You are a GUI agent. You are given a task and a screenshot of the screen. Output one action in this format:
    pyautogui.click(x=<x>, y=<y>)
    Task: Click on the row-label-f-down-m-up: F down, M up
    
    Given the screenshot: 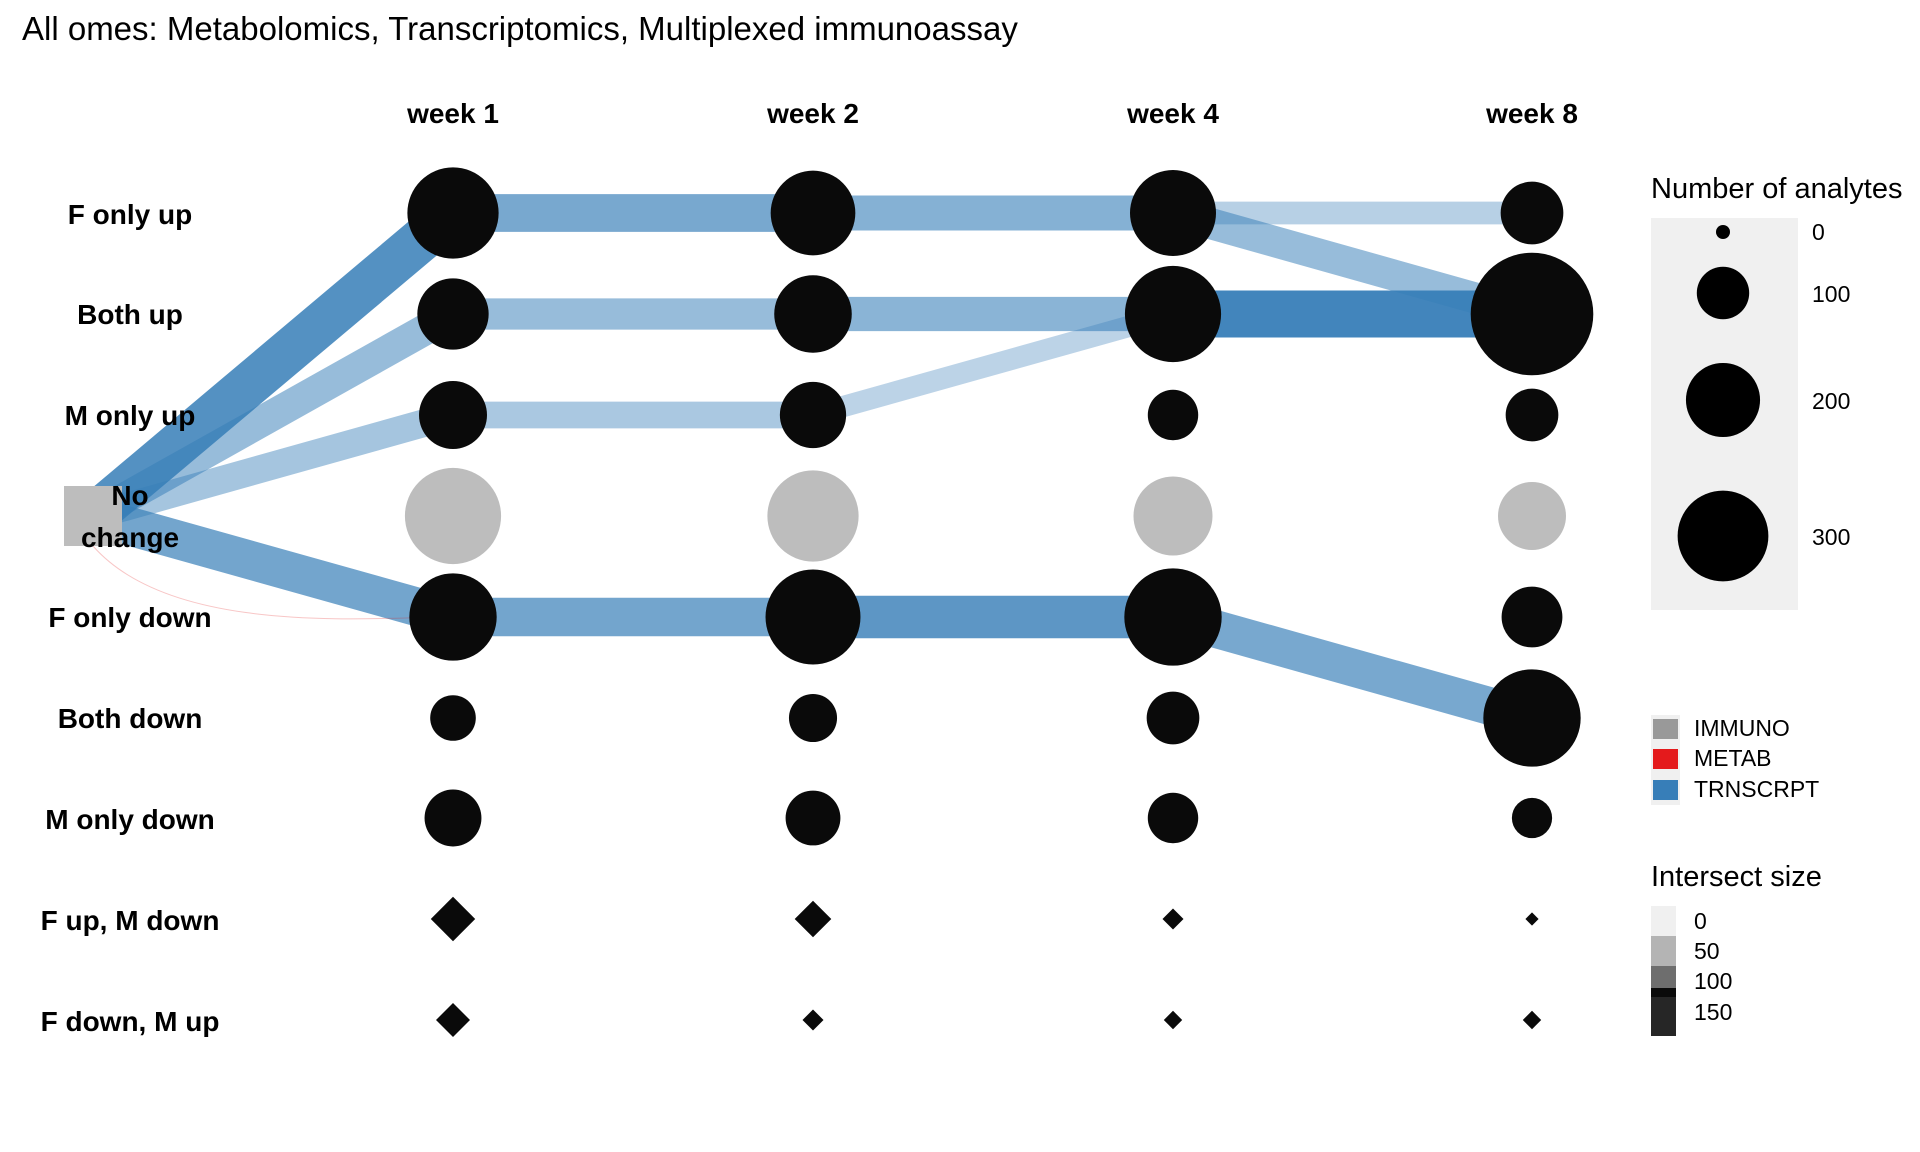 What is the action you would take?
    pyautogui.click(x=130, y=1021)
    